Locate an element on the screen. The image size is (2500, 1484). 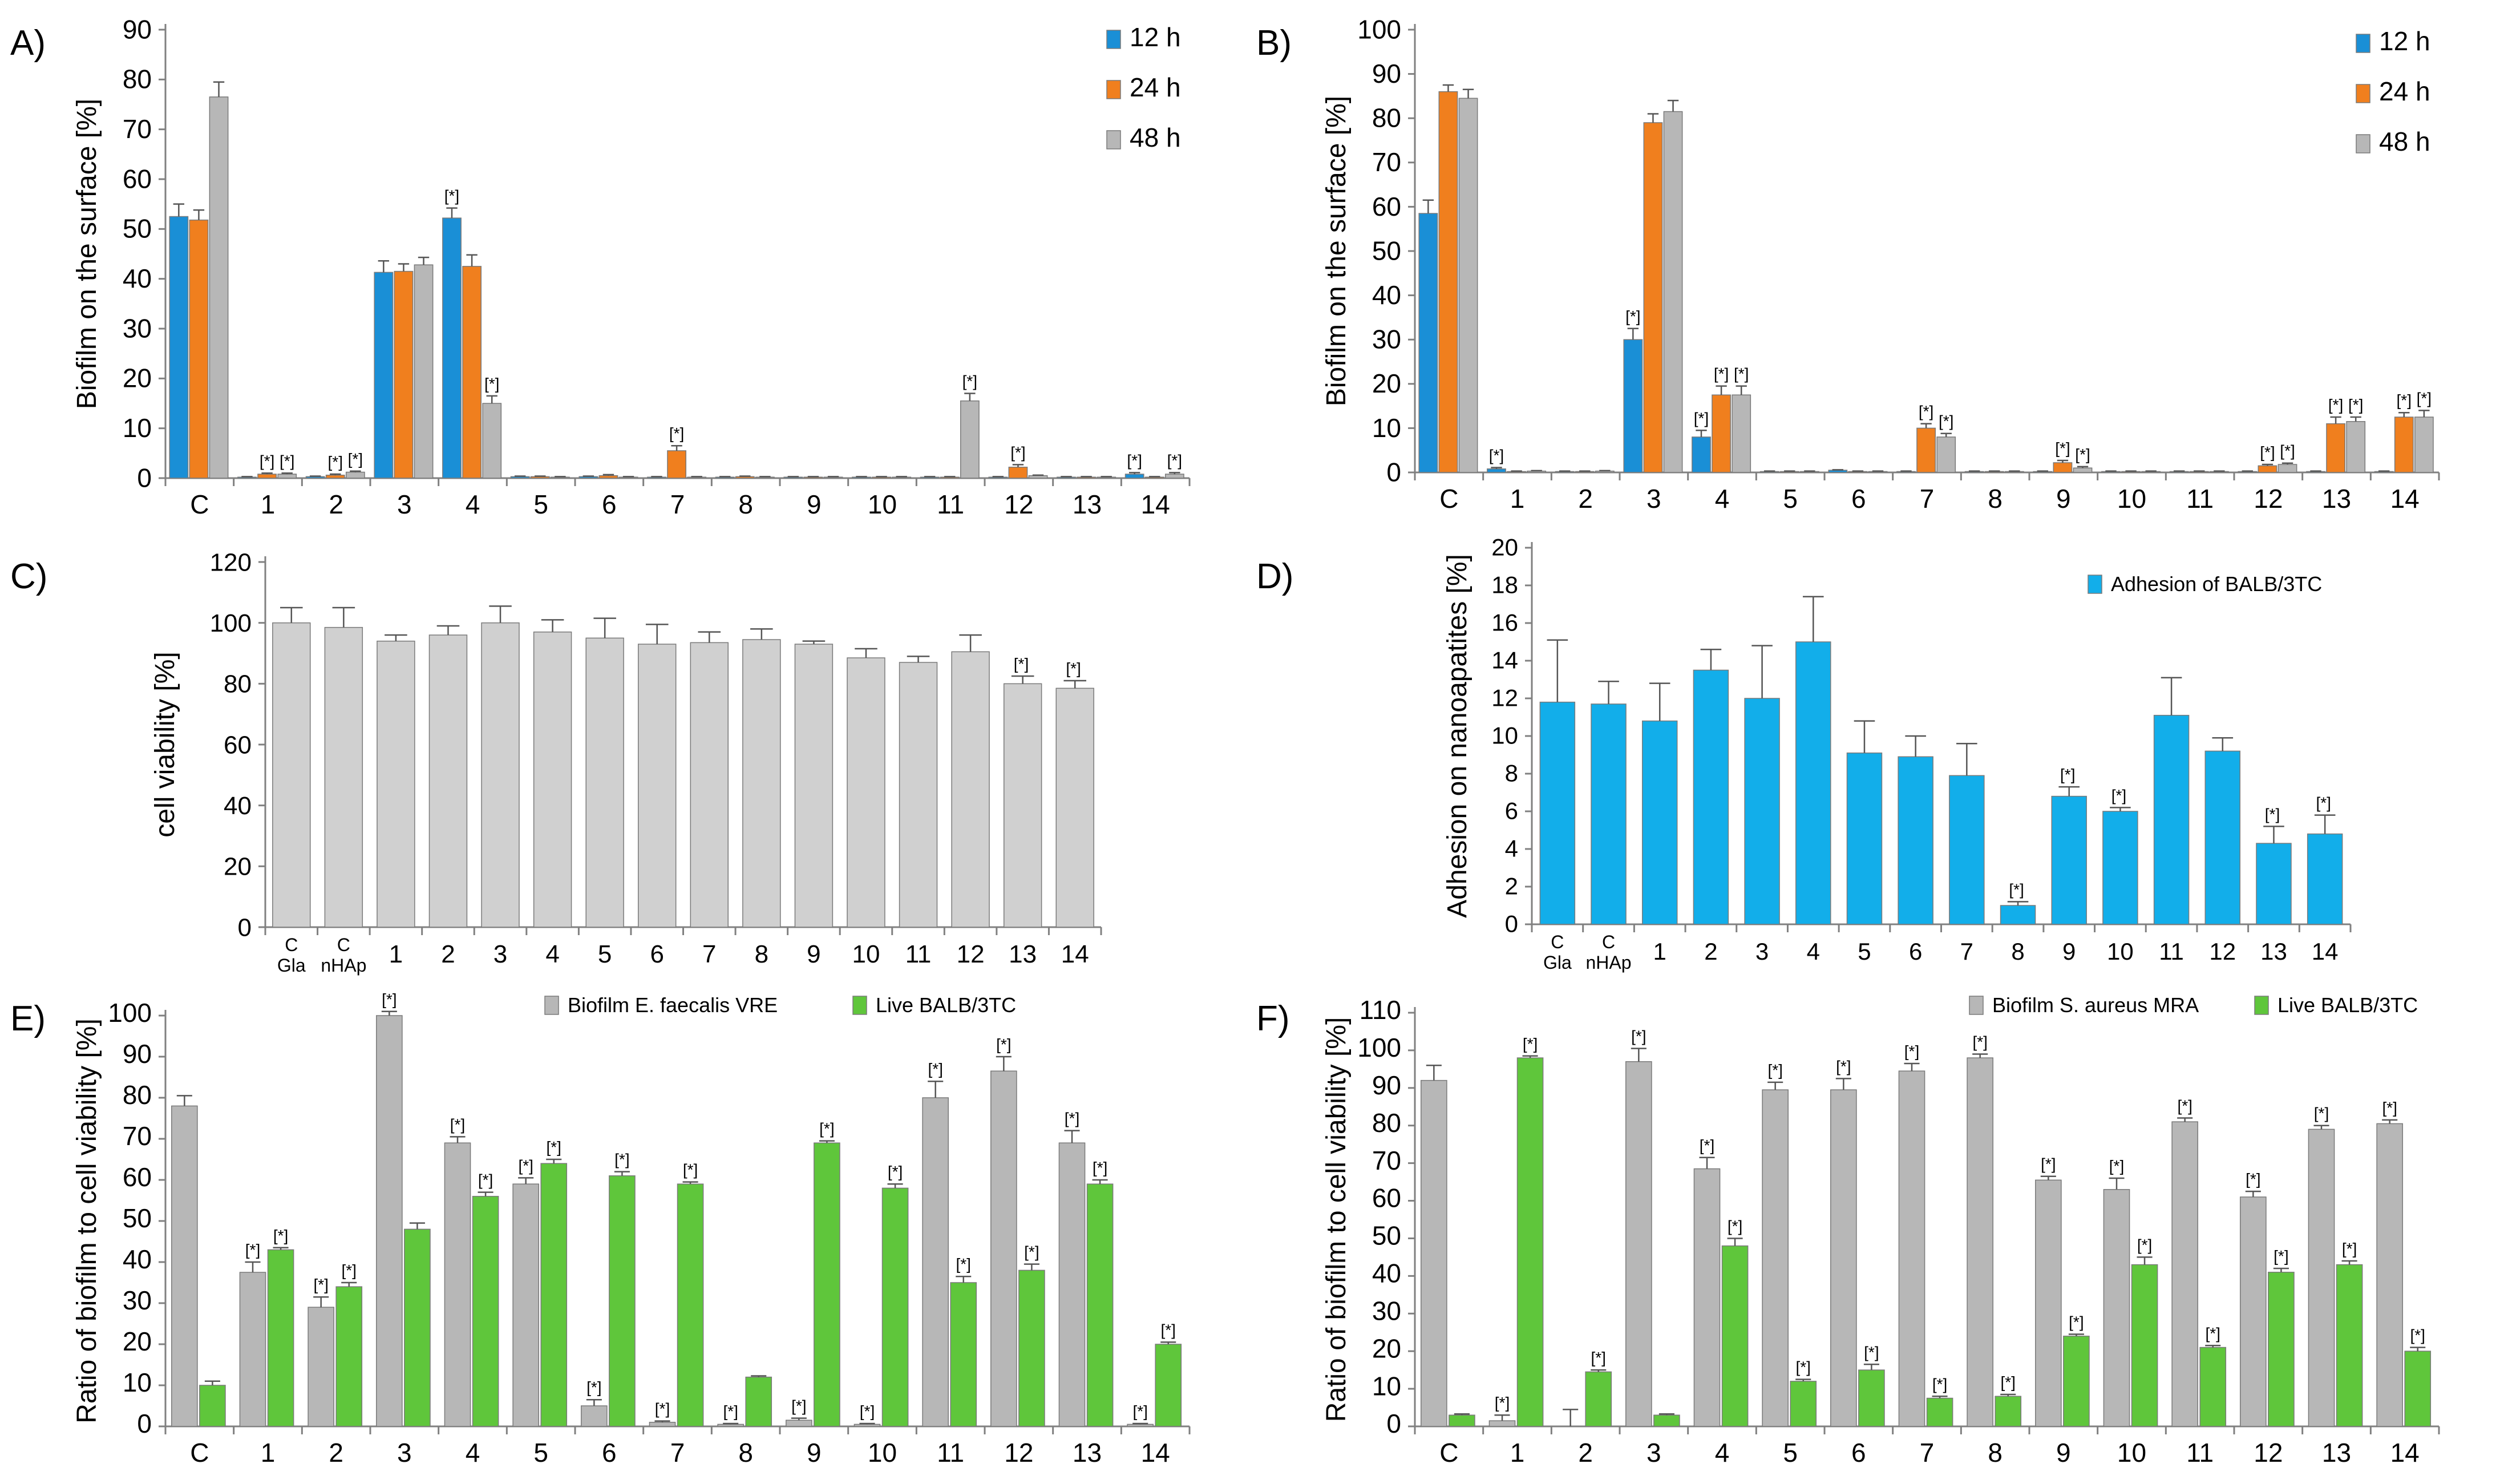
y-axis-label: Adhesion on nanoapatites [%] is located at coordinates (1457, 736).